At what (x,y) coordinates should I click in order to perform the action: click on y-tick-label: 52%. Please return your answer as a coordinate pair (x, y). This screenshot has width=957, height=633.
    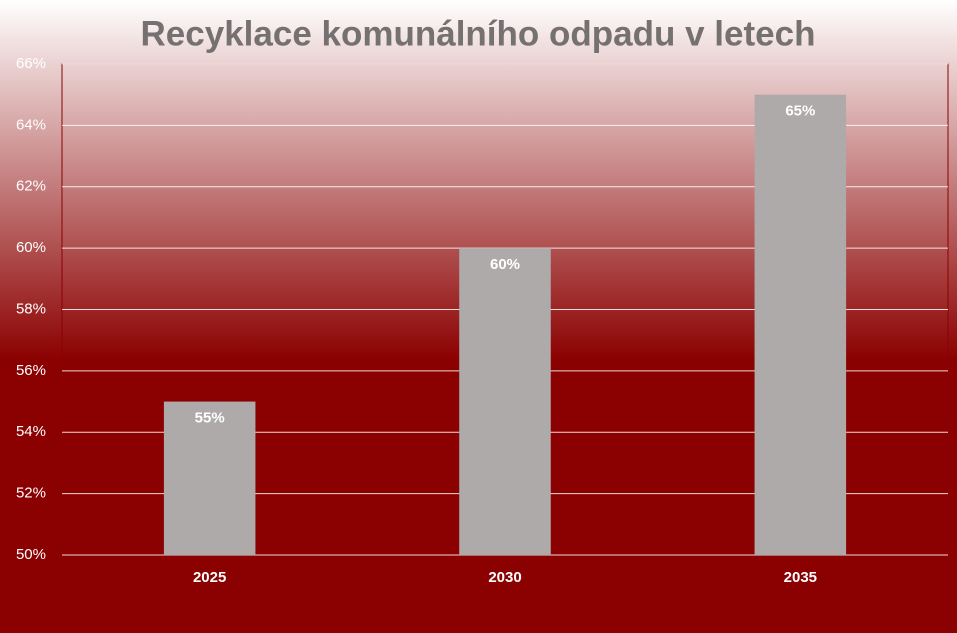
    Looking at the image, I should click on (31, 493).